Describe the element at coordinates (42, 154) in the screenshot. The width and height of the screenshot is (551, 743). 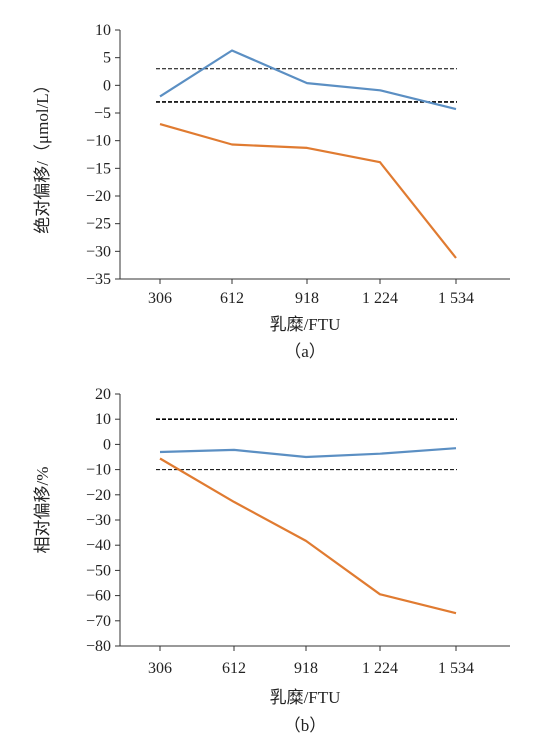
I see `y-axis-label: 绝对偏移/（μmol/L）` at that location.